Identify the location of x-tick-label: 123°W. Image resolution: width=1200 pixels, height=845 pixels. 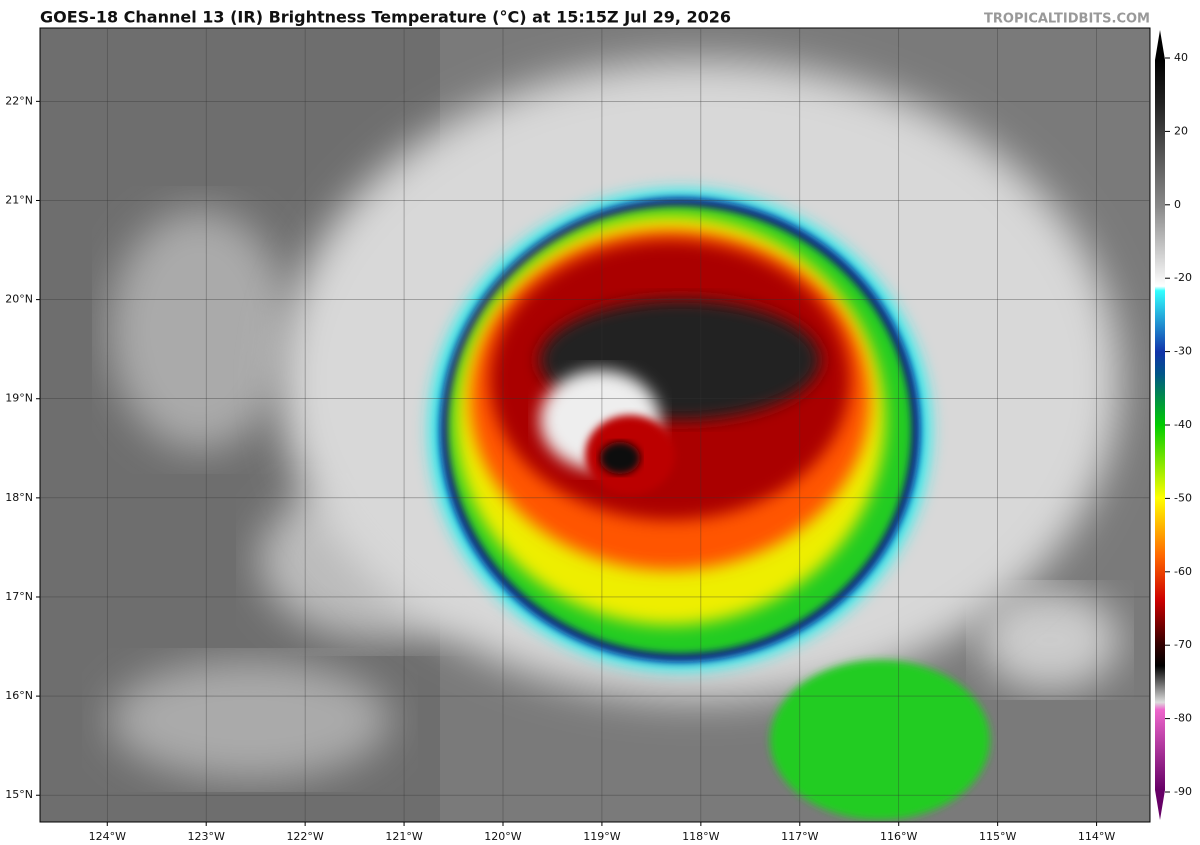
(206, 836).